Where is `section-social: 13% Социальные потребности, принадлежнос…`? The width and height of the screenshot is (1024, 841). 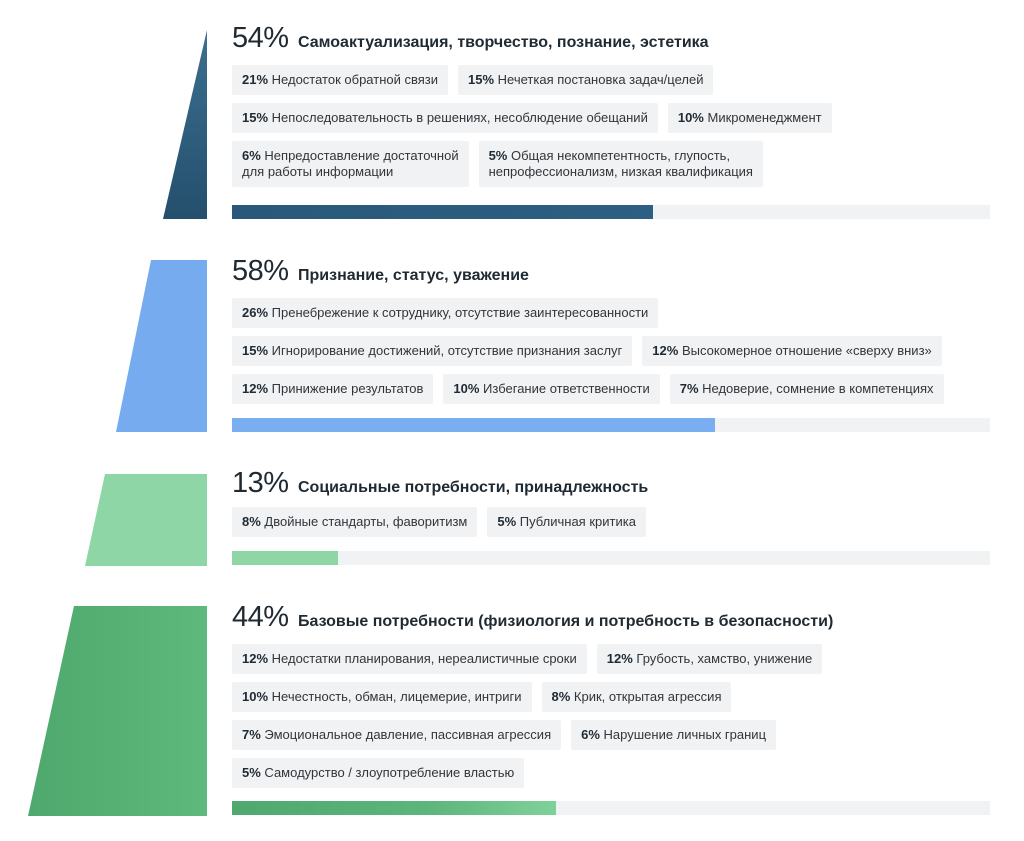 section-social: 13% Социальные потребности, принадлежнос… is located at coordinates (612, 516).